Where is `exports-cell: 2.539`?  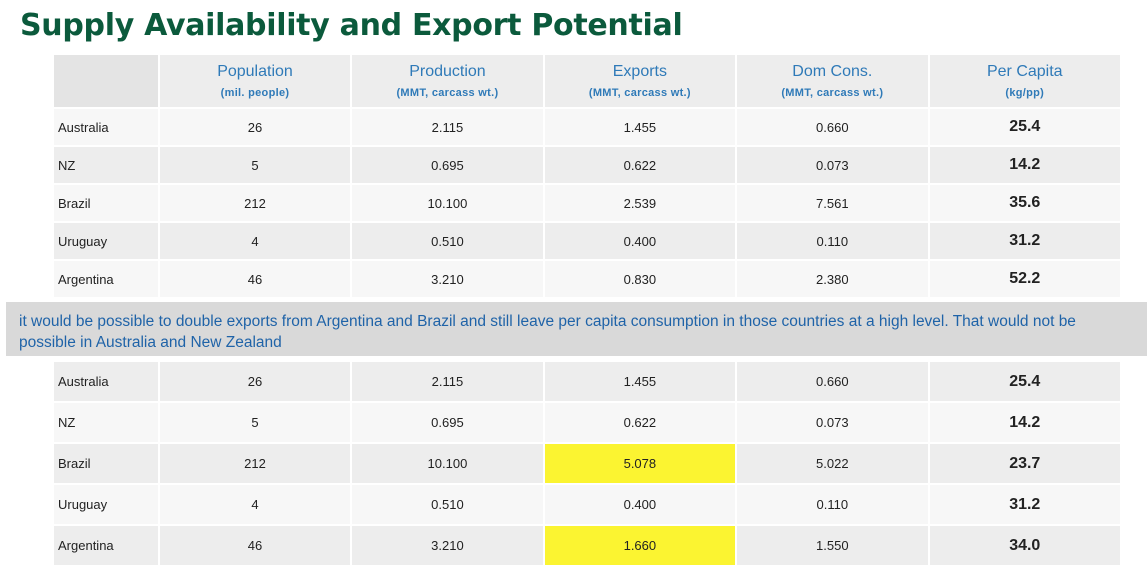 exports-cell: 2.539 is located at coordinates (640, 203).